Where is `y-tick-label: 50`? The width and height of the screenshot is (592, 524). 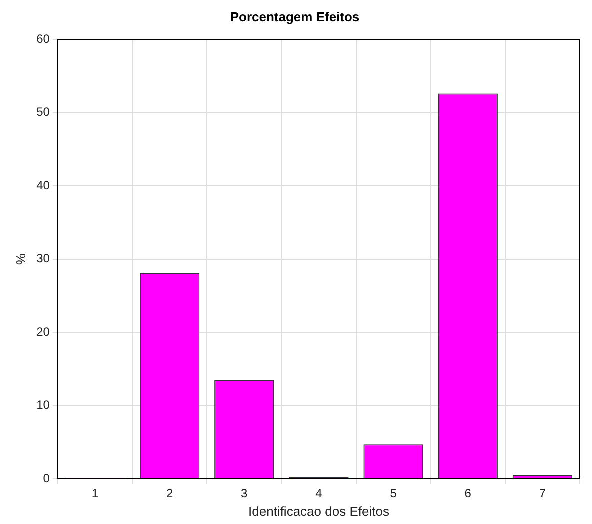
y-tick-label: 50 is located at coordinates (43, 112).